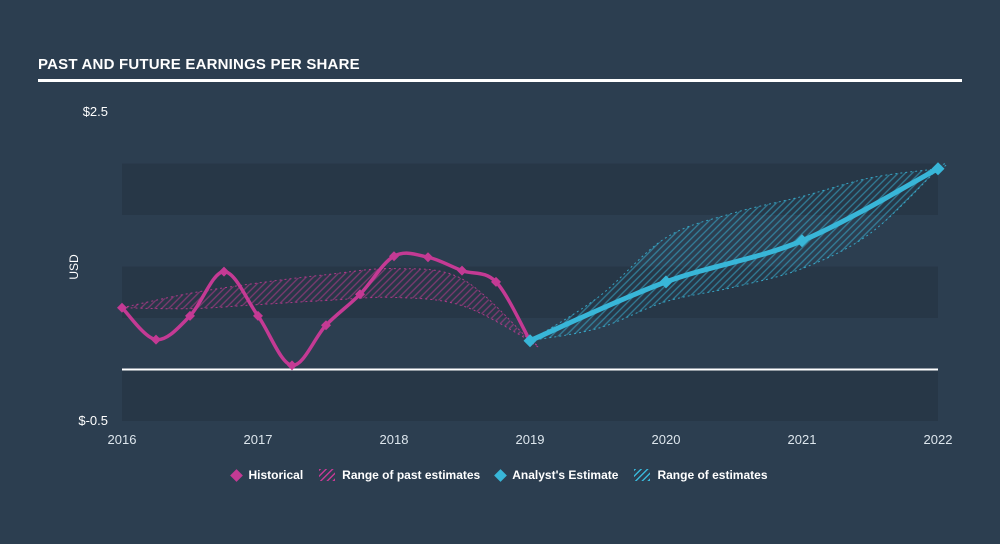 The height and width of the screenshot is (544, 1000). Describe the element at coordinates (93, 420) in the screenshot. I see `y-axis-min-label: $-0.5` at that location.